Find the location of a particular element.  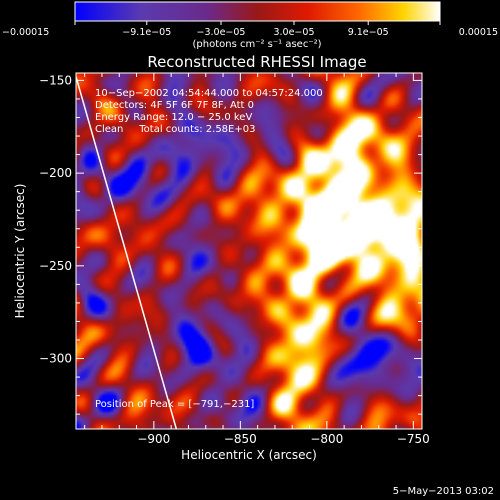

chart-title: Reconstructed RHESSI Image is located at coordinates (256, 62).